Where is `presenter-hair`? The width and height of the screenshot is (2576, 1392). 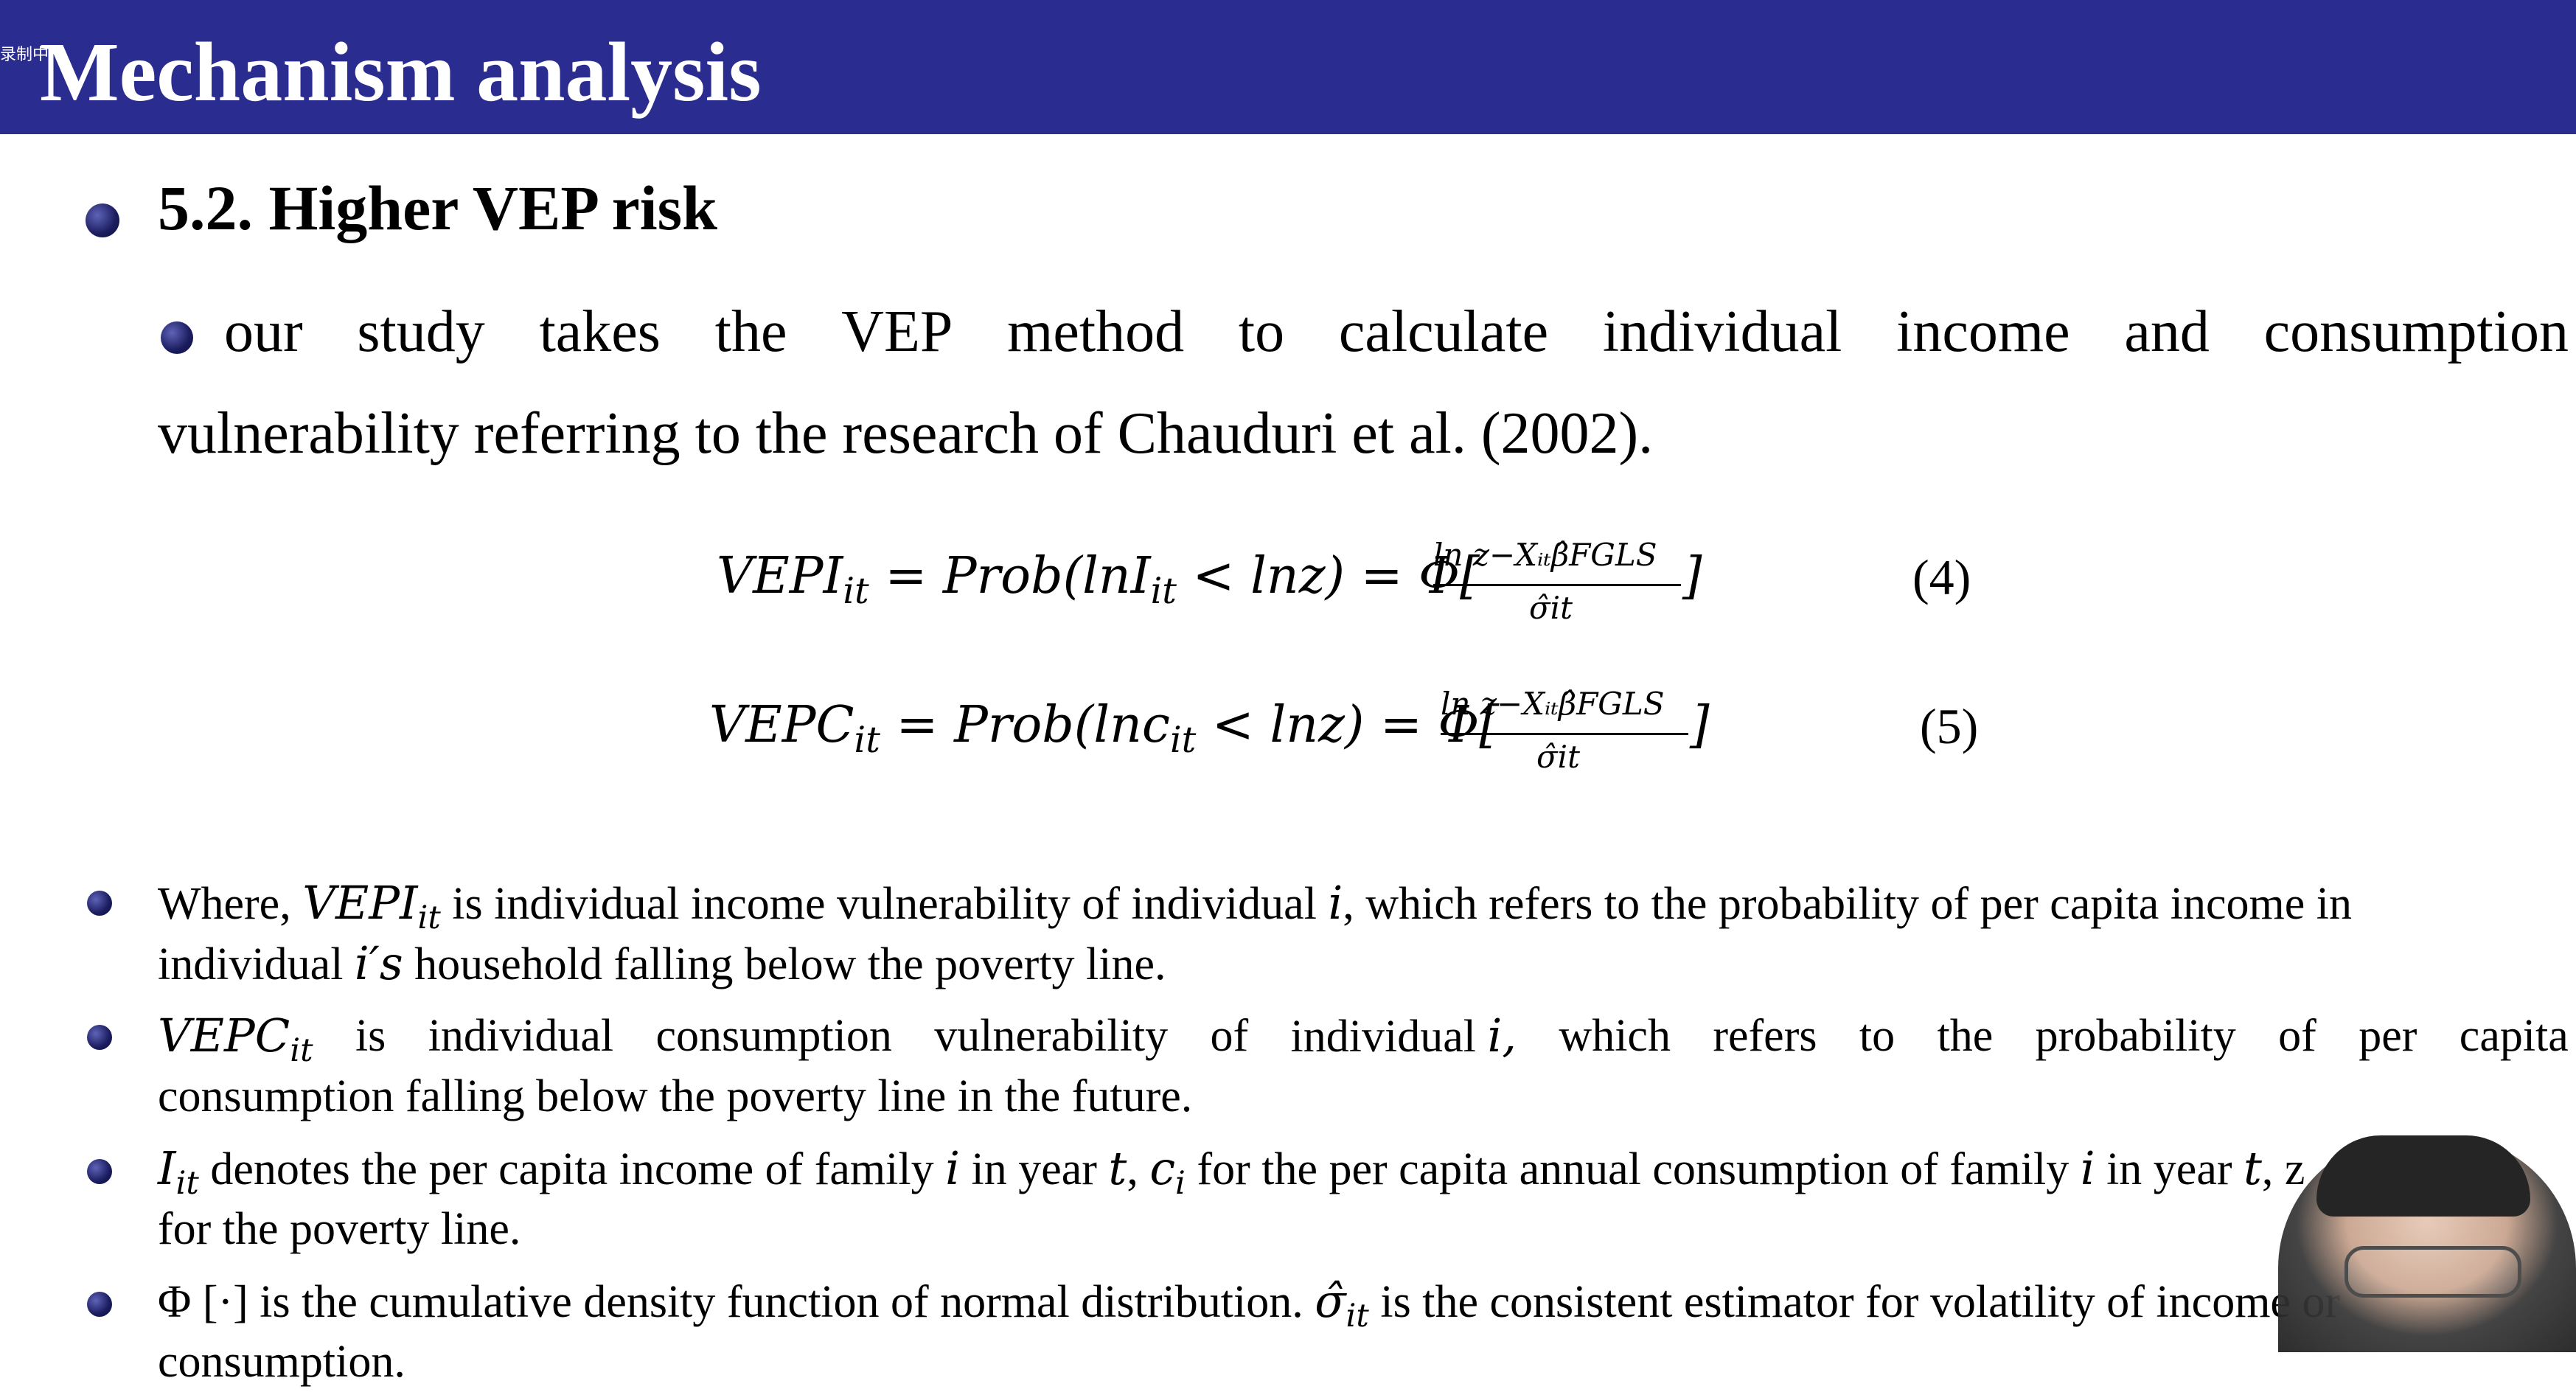
presenter-hair is located at coordinates (2423, 1176).